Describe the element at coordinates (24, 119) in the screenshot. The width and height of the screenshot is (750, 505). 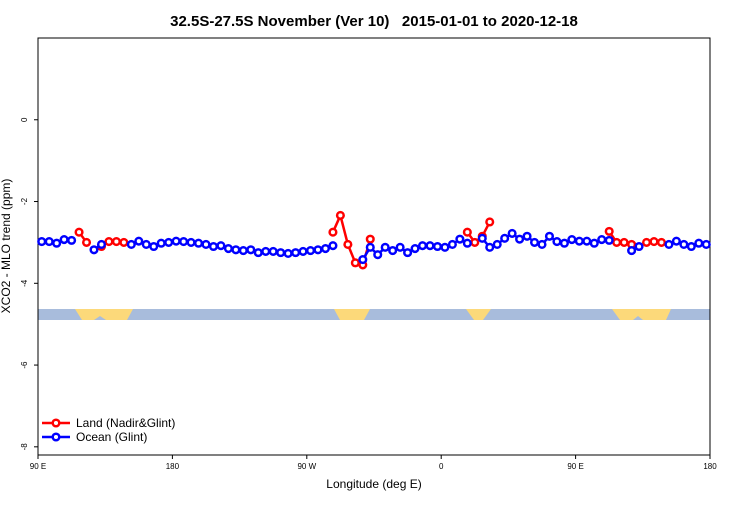
I see `y-tick-label: 0` at that location.